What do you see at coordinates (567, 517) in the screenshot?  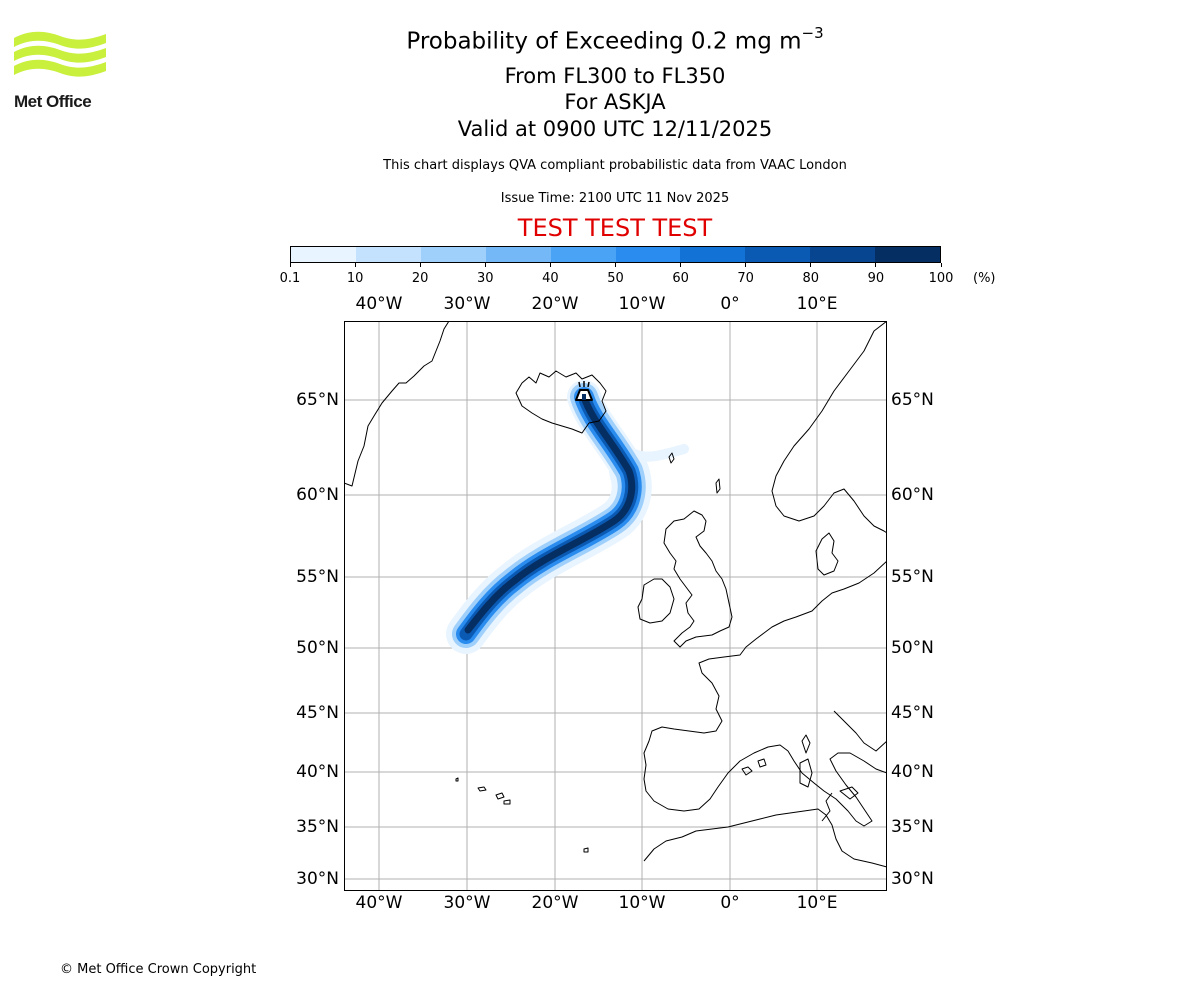 I see `ash-plume` at bounding box center [567, 517].